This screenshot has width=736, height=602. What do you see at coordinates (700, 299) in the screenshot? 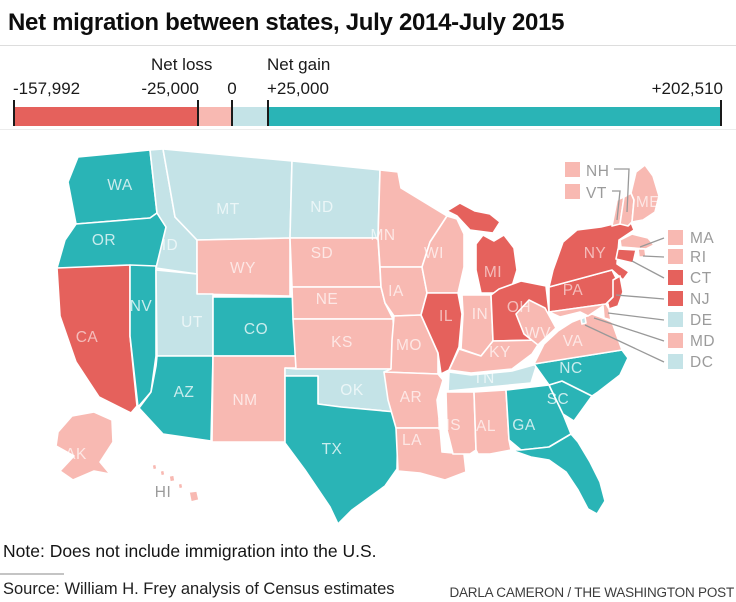
I see `callout-label-nj: NJ` at bounding box center [700, 299].